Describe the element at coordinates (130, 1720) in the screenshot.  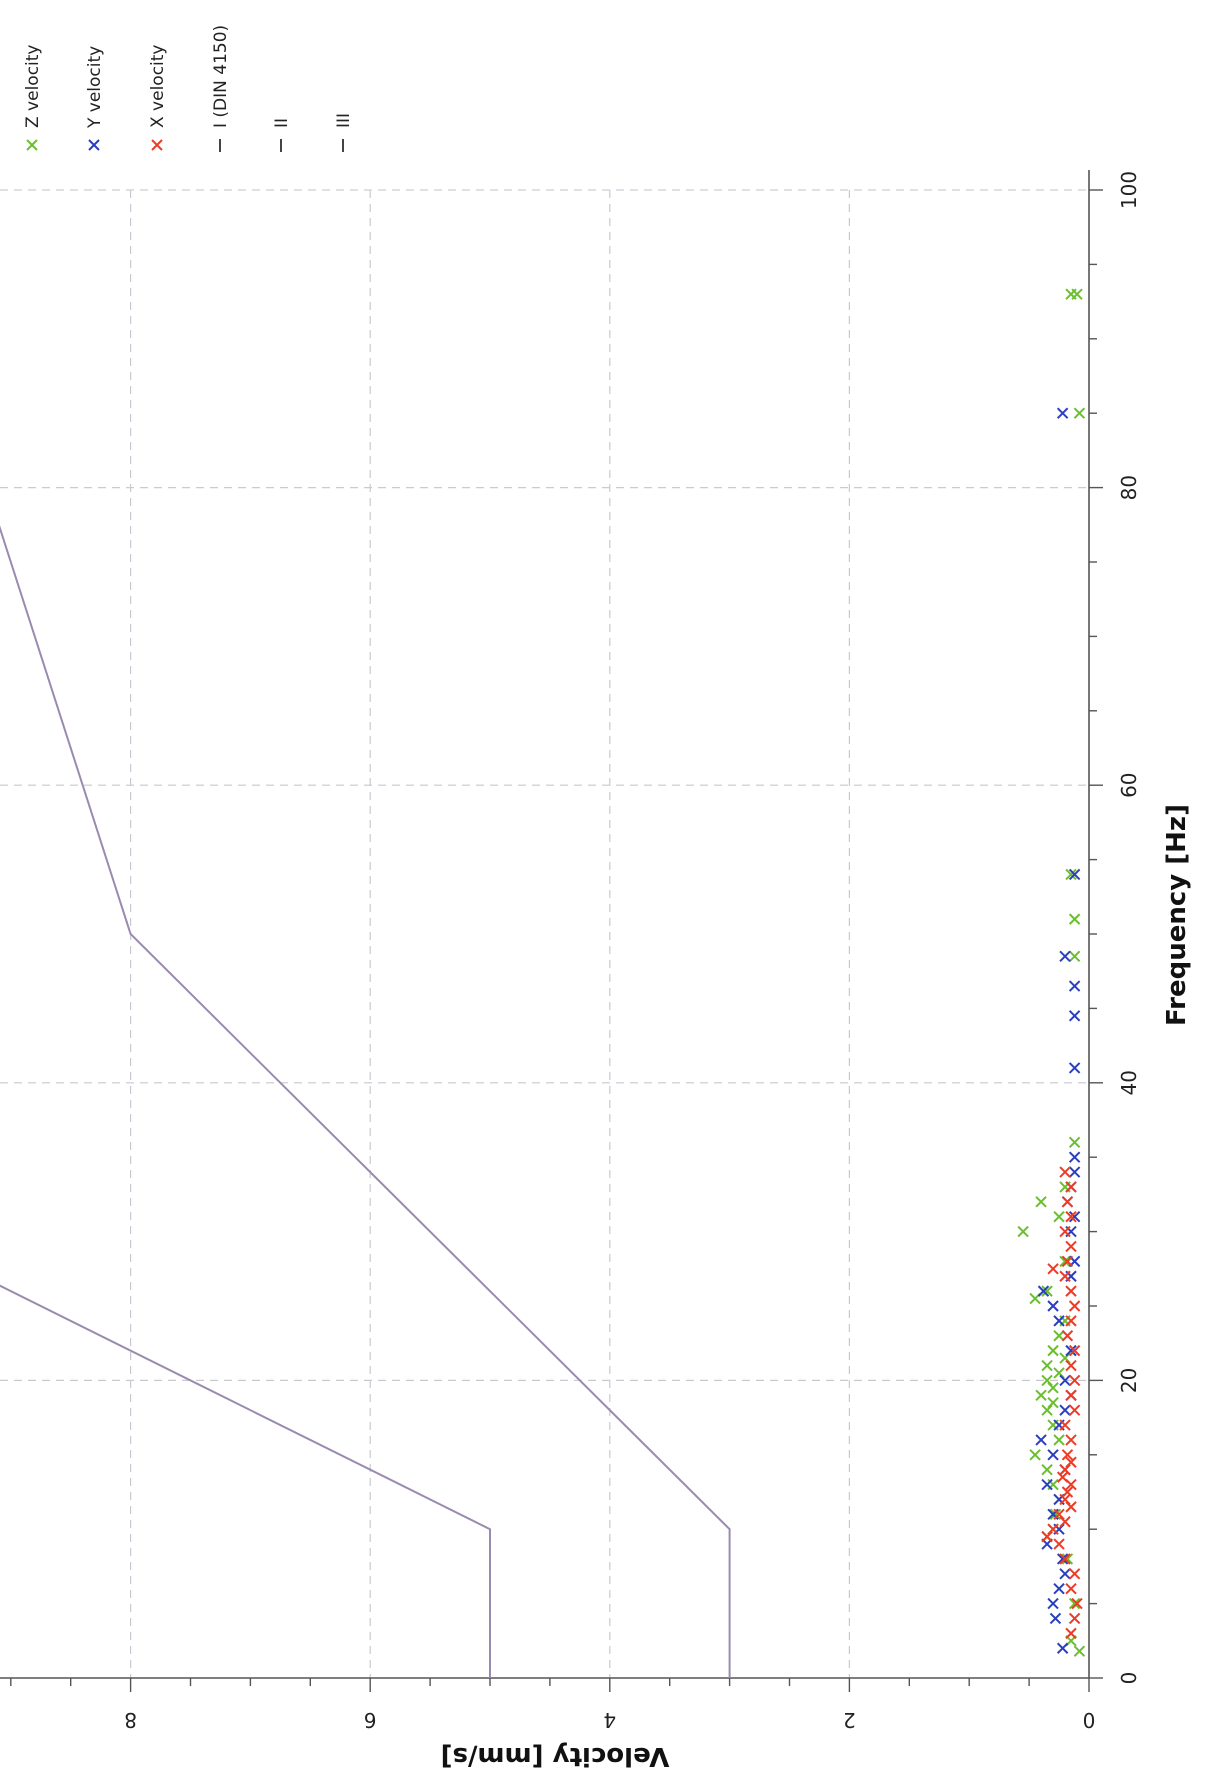
I see `velocity-tick-label: 8` at that location.